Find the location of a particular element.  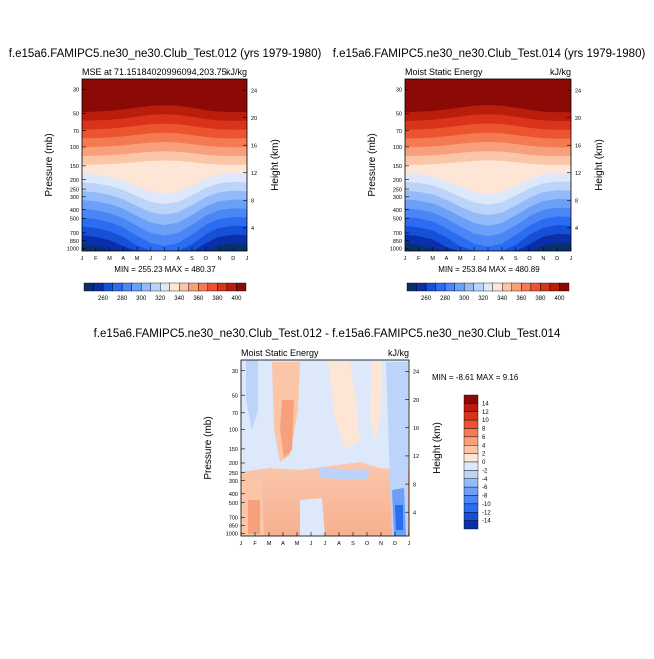

colorbar-label: 8 is located at coordinates (484, 430).